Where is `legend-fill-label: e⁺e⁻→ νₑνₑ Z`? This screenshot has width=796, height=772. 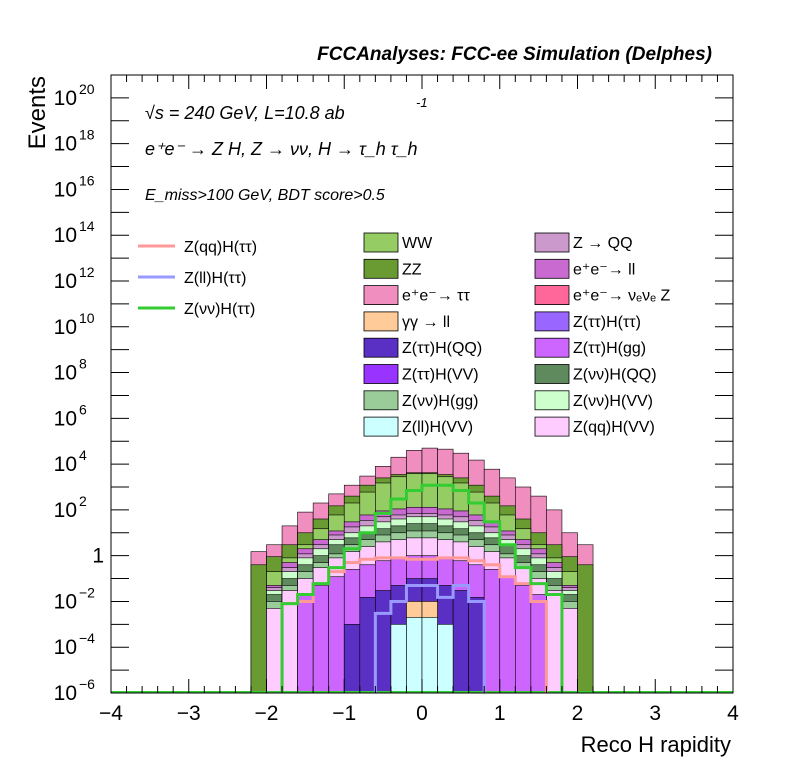 legend-fill-label: e⁺e⁻→ νₑνₑ Z is located at coordinates (621, 296).